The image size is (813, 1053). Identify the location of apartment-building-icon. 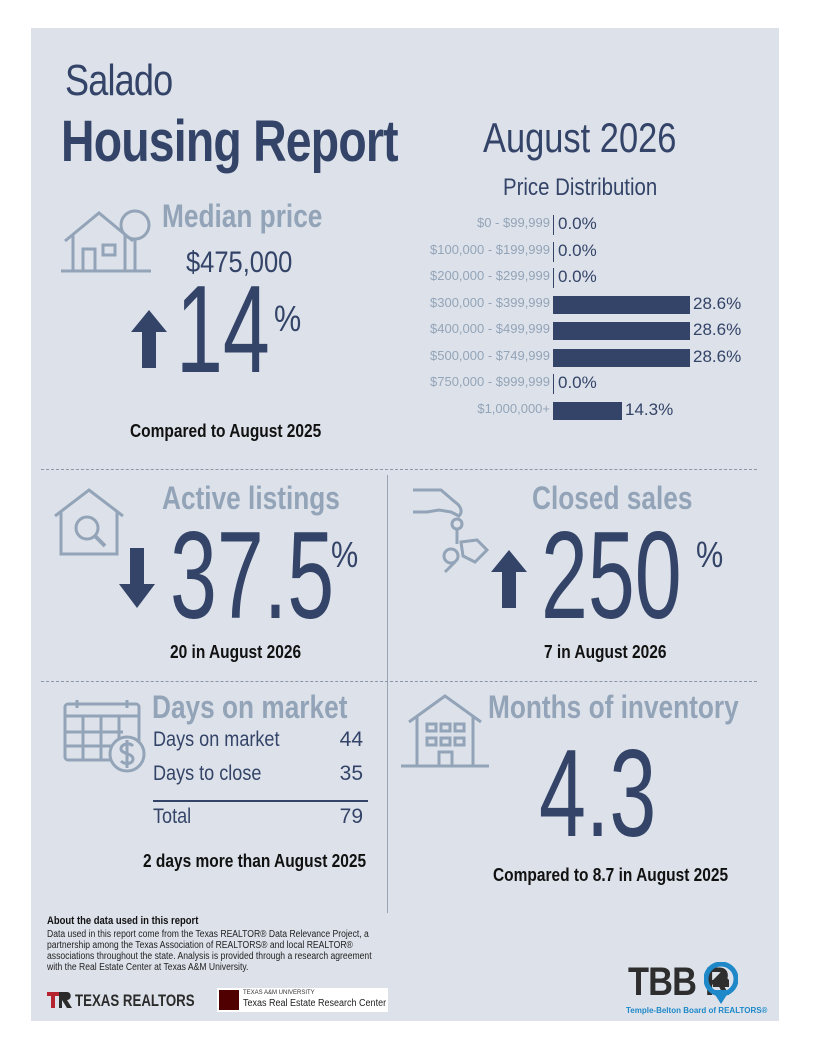
(445, 731).